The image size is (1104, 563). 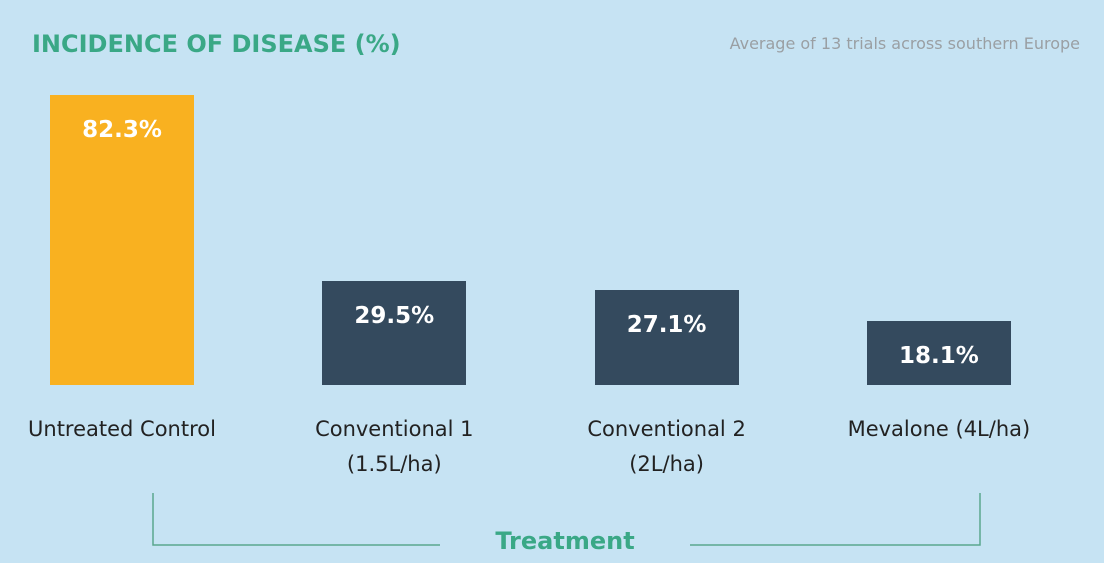 What do you see at coordinates (394, 316) in the screenshot?
I see `data-label: 29.5%` at bounding box center [394, 316].